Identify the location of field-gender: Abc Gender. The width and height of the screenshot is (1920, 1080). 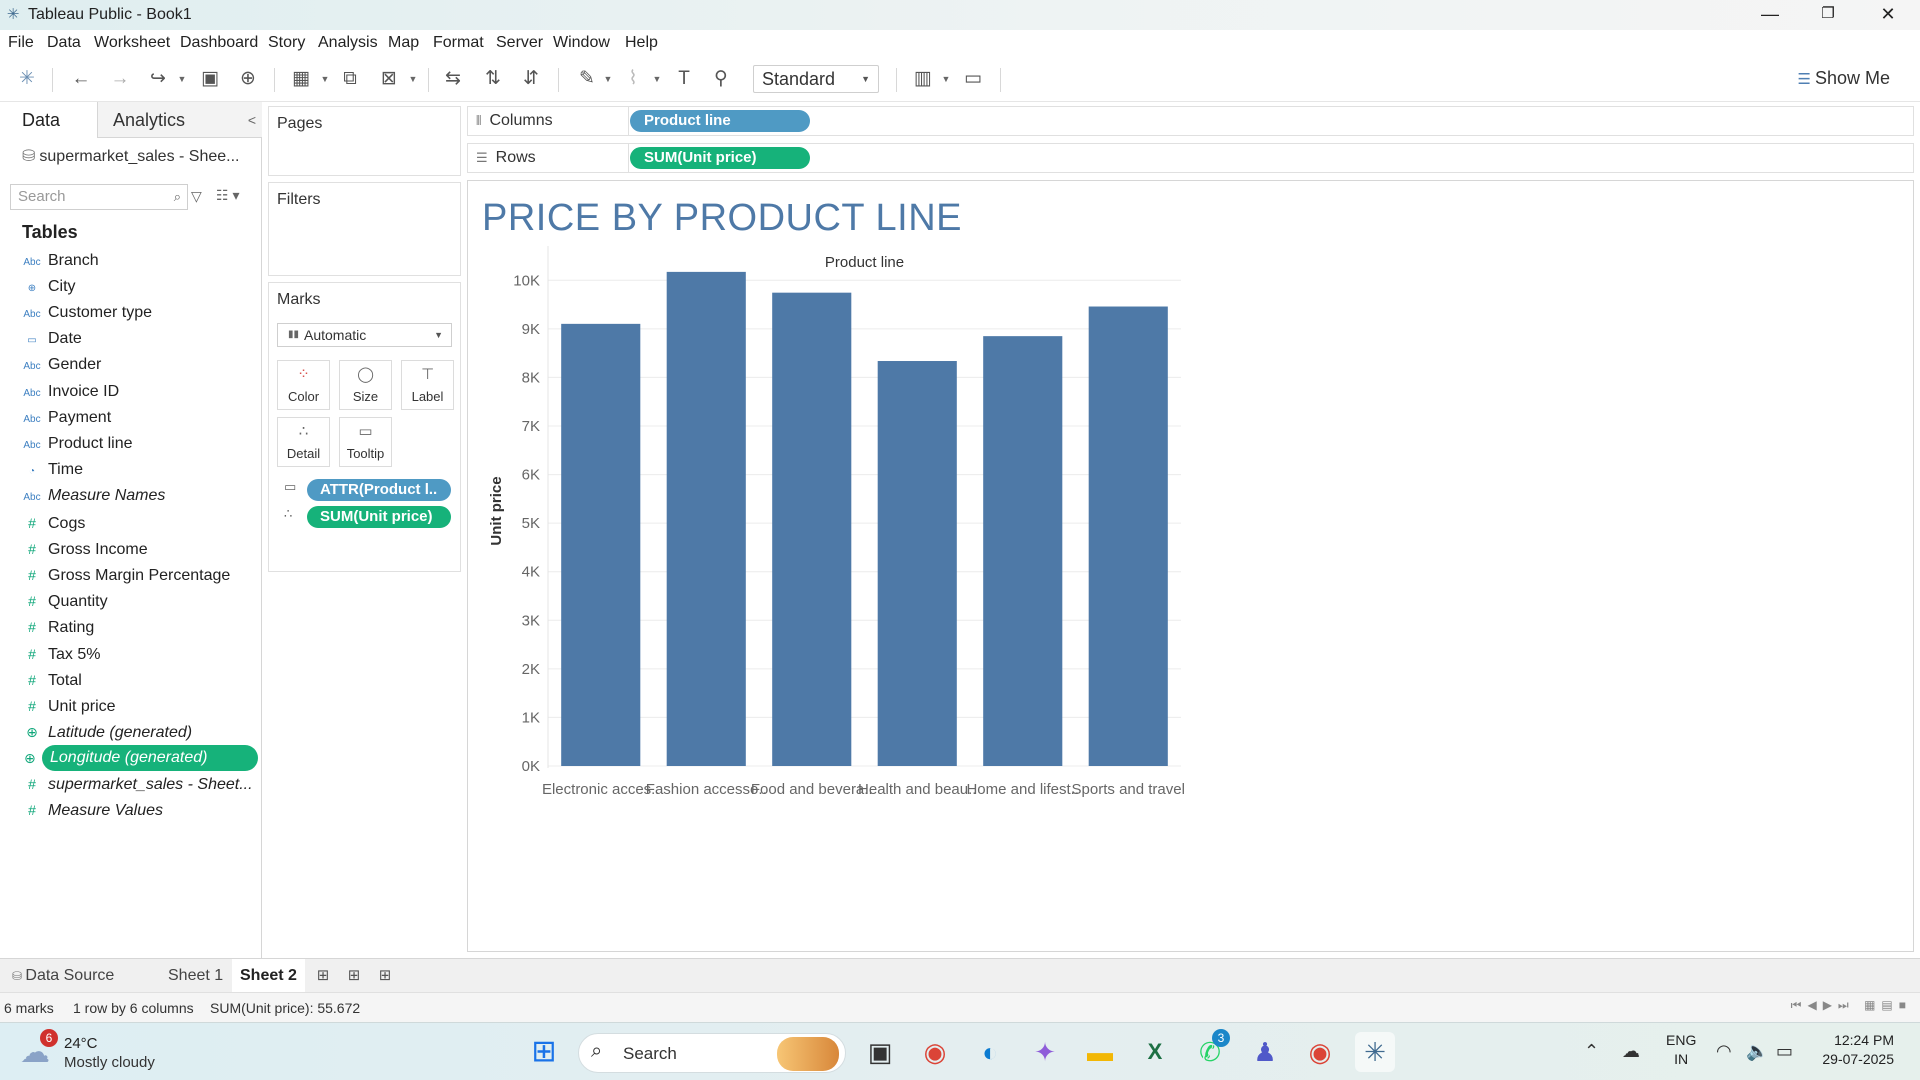
(61, 365).